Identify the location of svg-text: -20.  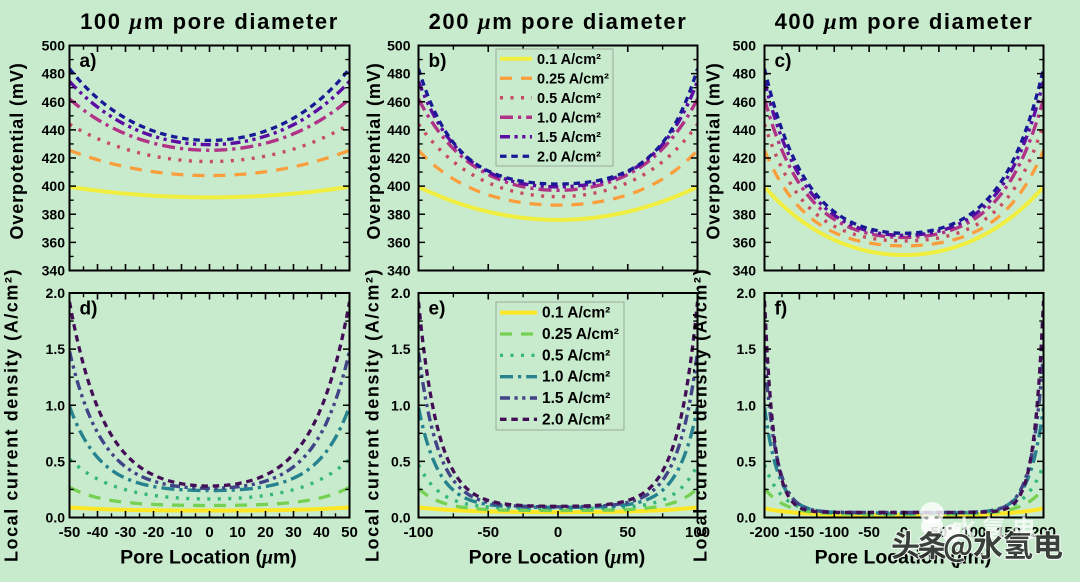
(154, 532).